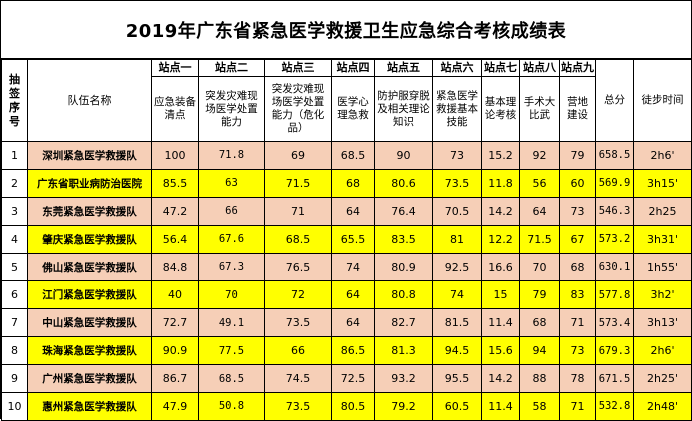 The width and height of the screenshot is (692, 421). What do you see at coordinates (614, 155) in the screenshot?
I see `total-score: 658.5` at bounding box center [614, 155].